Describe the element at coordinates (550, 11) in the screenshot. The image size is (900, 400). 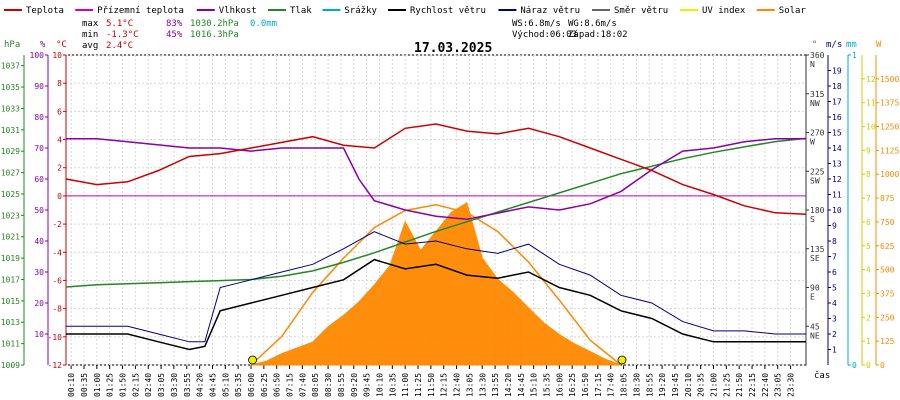
I see `legend-label-6: Náraz větru` at that location.